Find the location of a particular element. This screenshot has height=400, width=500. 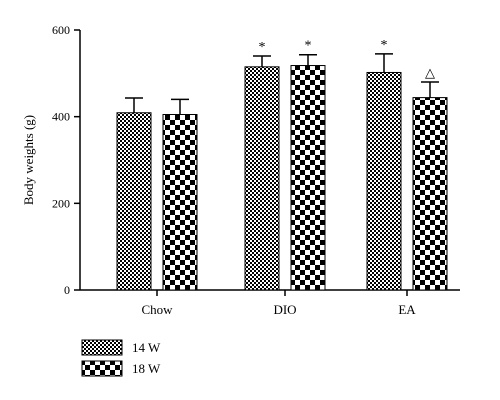

x-tick-label: Chow is located at coordinates (157, 309).